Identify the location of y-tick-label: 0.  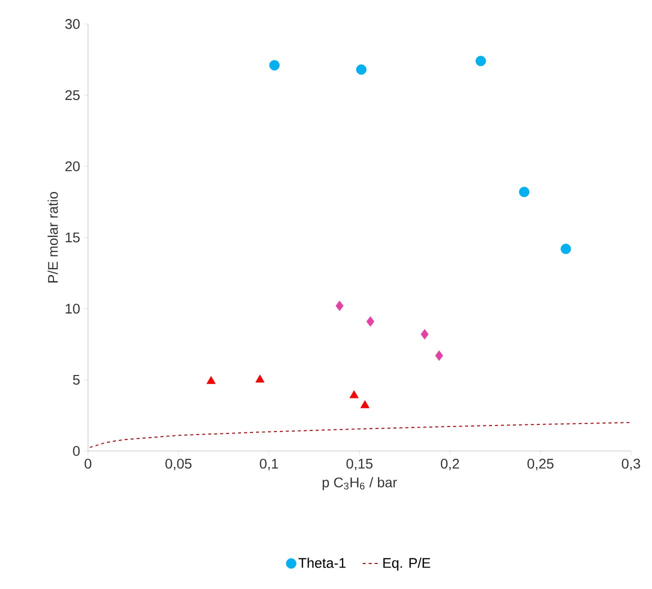
(76, 451).